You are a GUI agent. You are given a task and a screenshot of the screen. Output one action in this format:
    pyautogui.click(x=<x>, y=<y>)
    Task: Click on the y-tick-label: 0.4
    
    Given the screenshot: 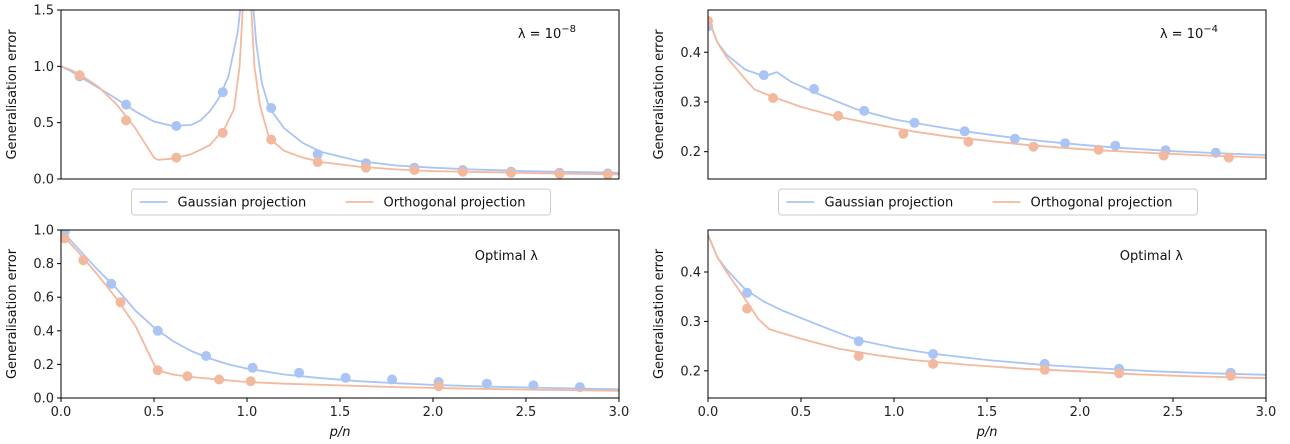 What is the action you would take?
    pyautogui.click(x=690, y=53)
    